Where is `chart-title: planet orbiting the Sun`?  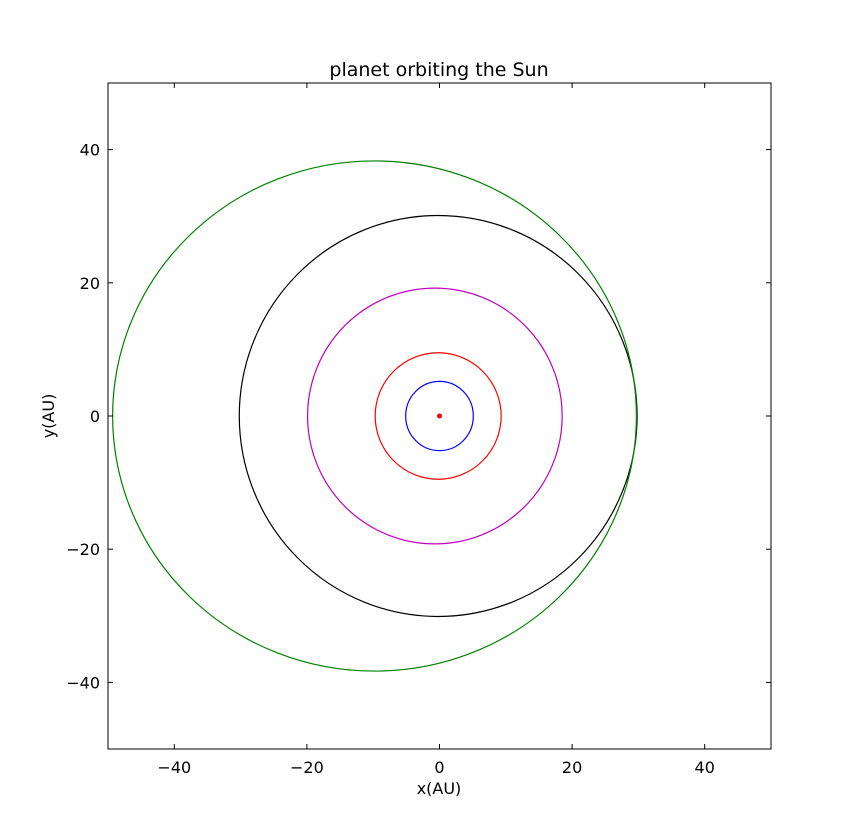
chart-title: planet orbiting the Sun is located at coordinates (438, 70).